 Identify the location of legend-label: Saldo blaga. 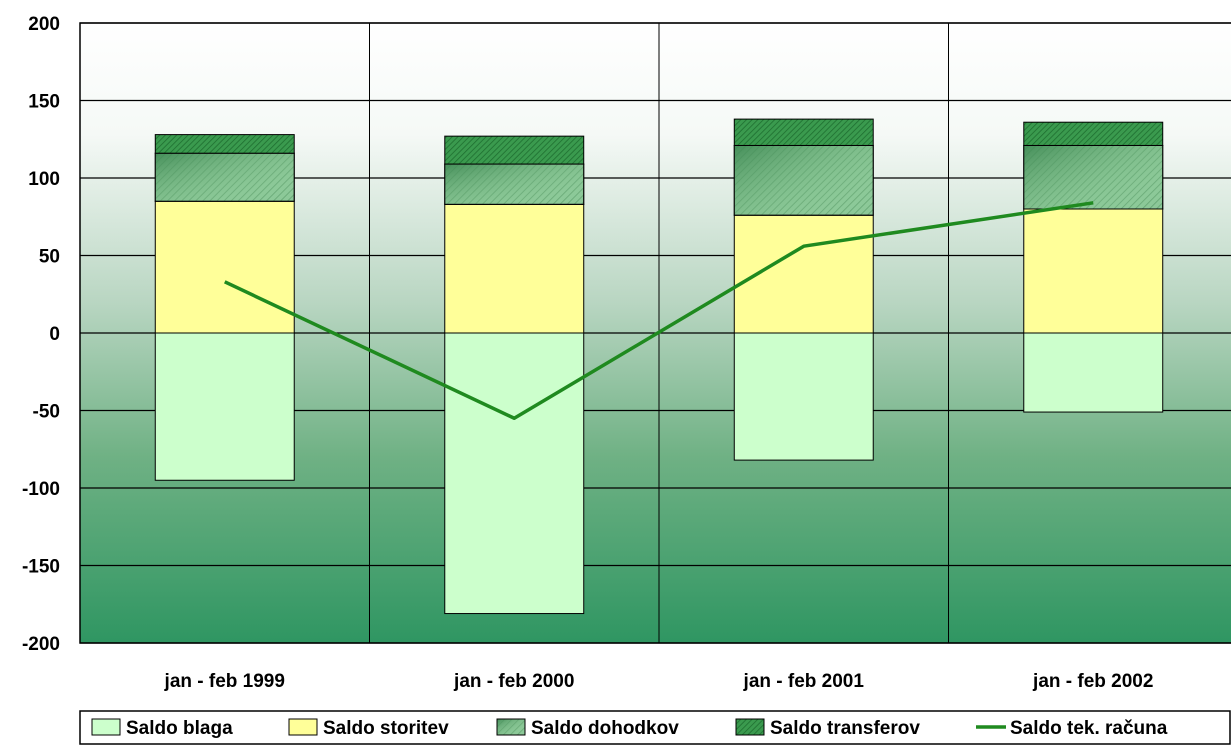
(179, 728).